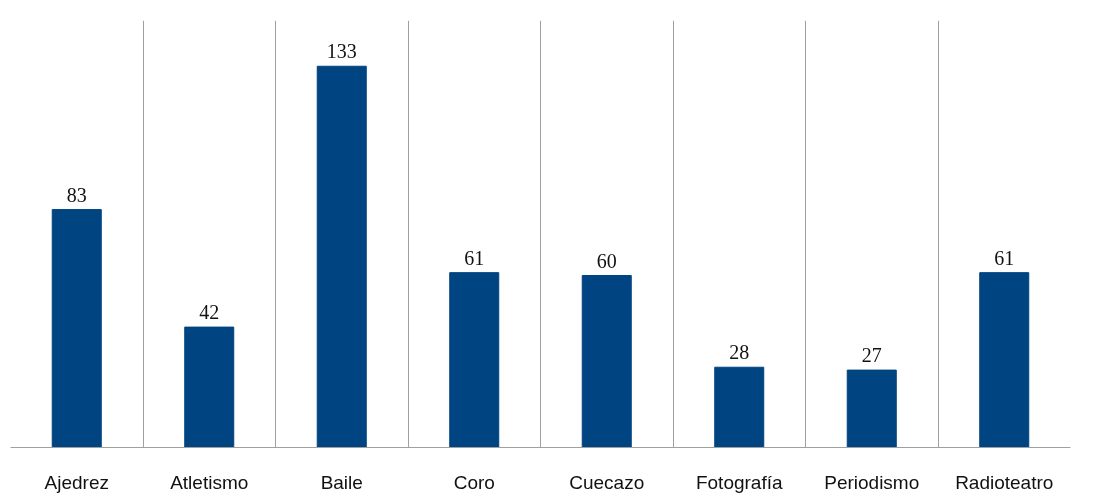 The width and height of the screenshot is (1098, 502). What do you see at coordinates (739, 352) in the screenshot?
I see `data-label: 28` at bounding box center [739, 352].